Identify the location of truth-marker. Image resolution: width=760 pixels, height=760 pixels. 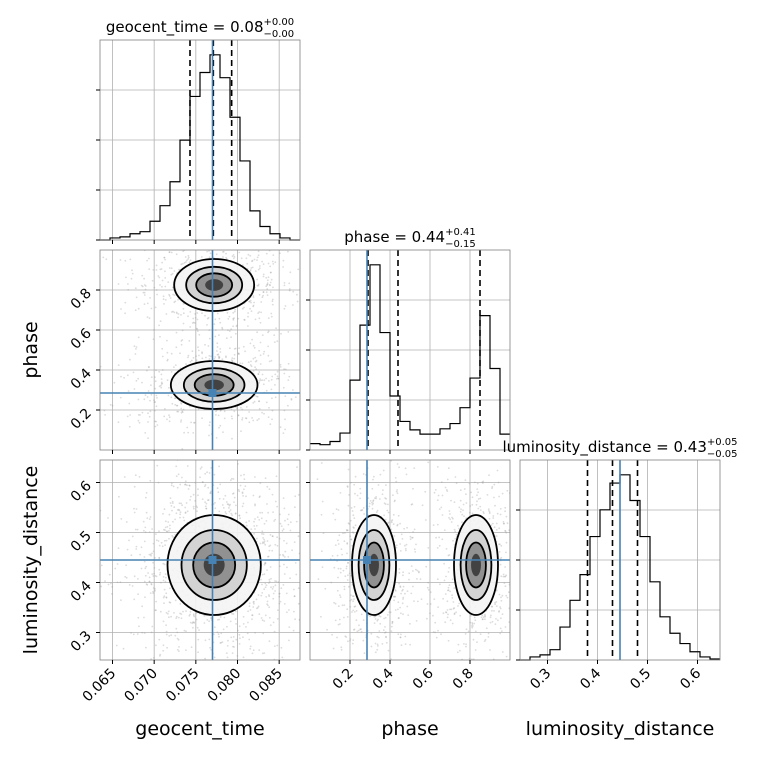
(367, 560).